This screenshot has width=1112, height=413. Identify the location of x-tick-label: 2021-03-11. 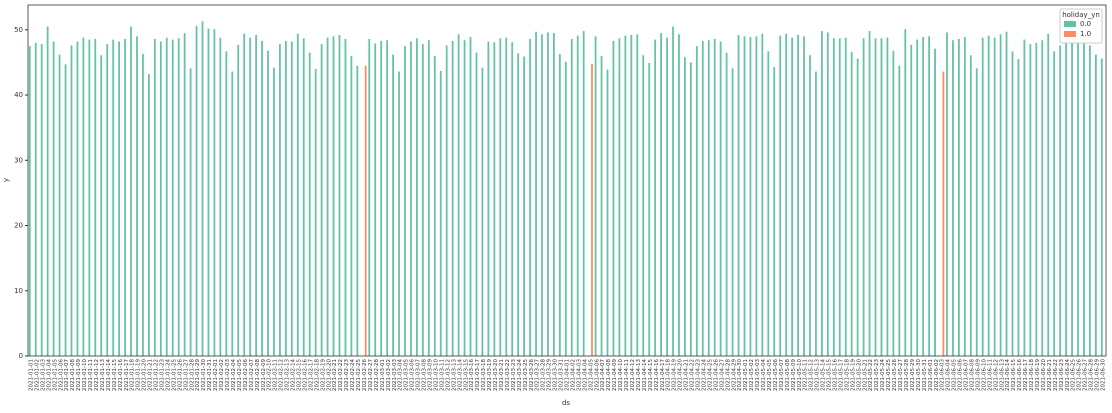
(442, 375).